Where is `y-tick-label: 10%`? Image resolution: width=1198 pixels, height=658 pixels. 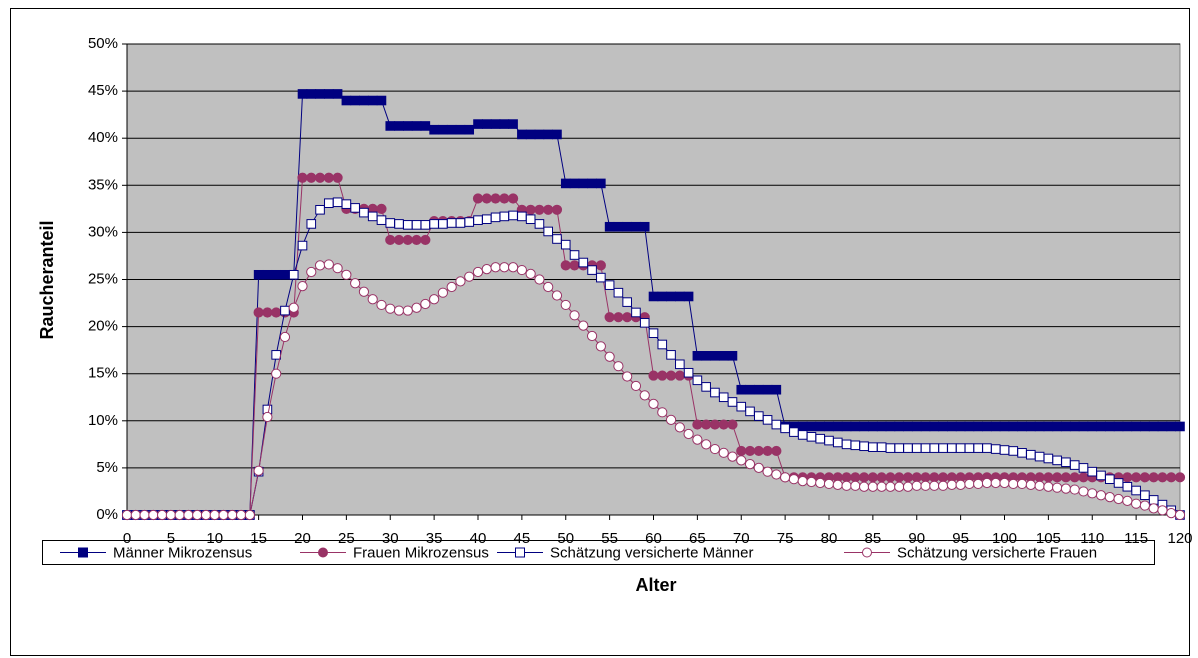 y-tick-label: 10% is located at coordinates (103, 420).